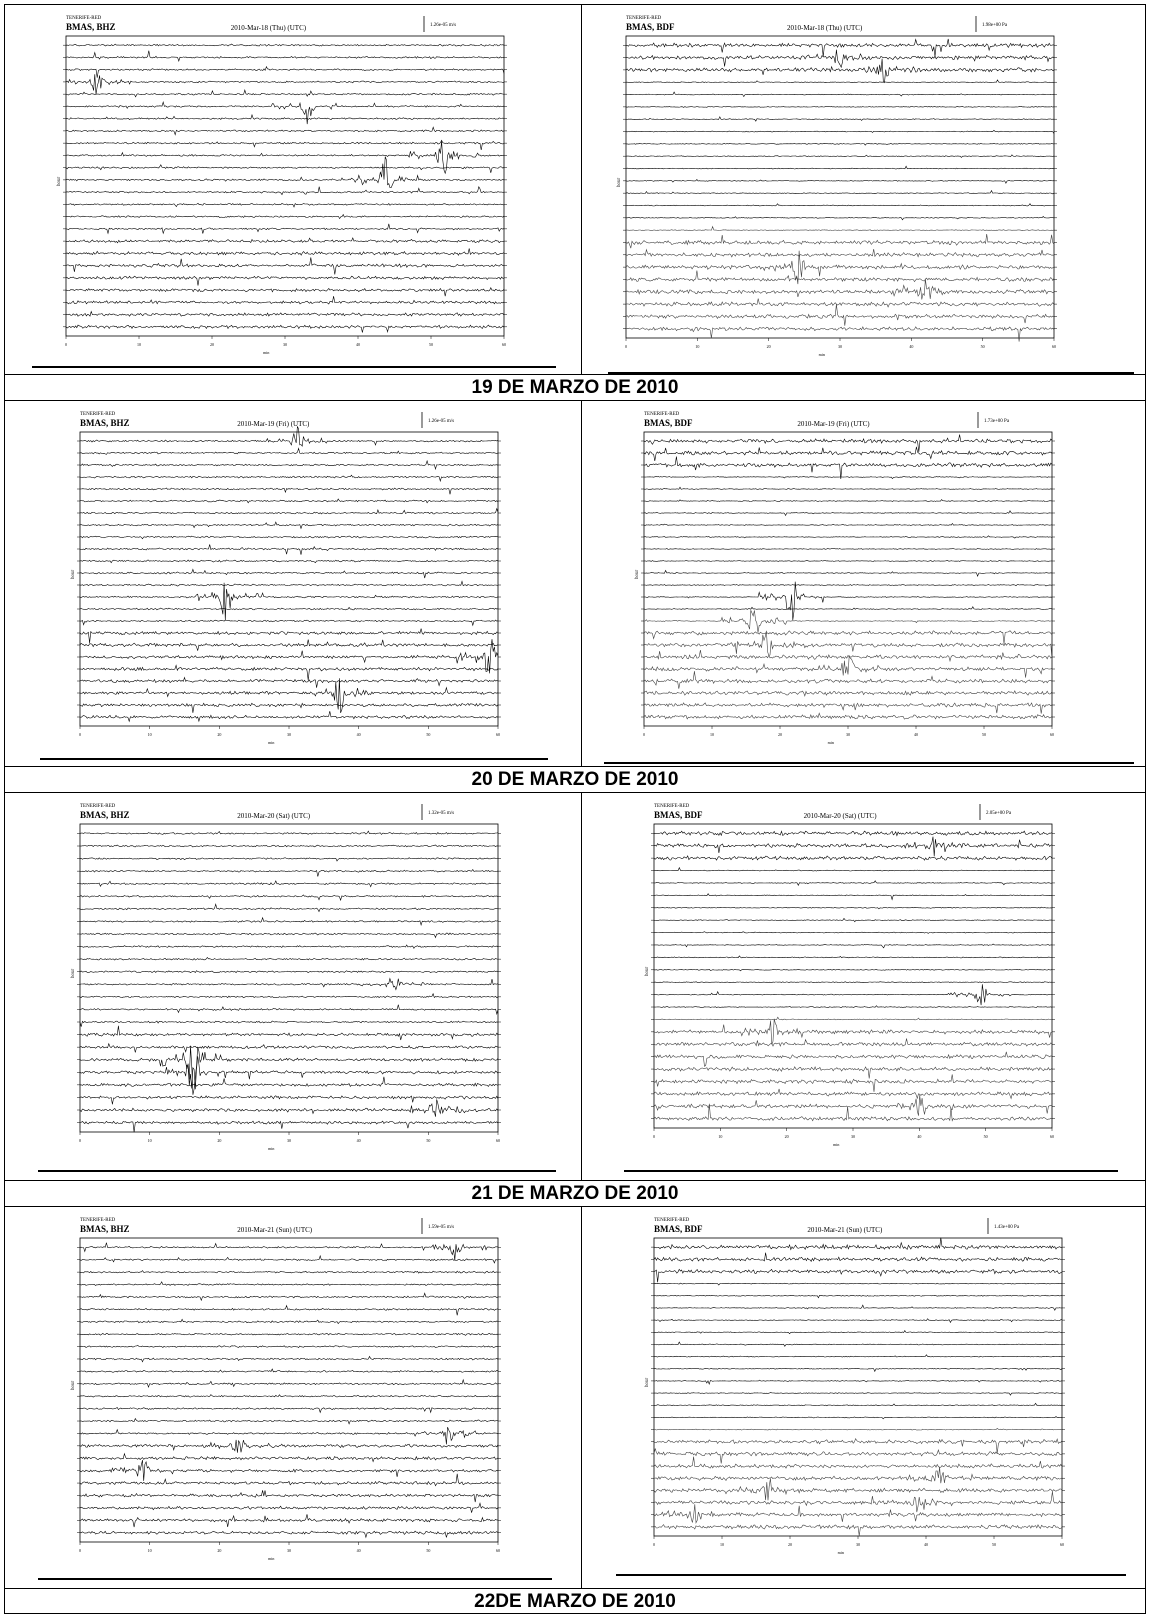  Describe the element at coordinates (289, 579) in the screenshot. I see `plot-frame` at that location.